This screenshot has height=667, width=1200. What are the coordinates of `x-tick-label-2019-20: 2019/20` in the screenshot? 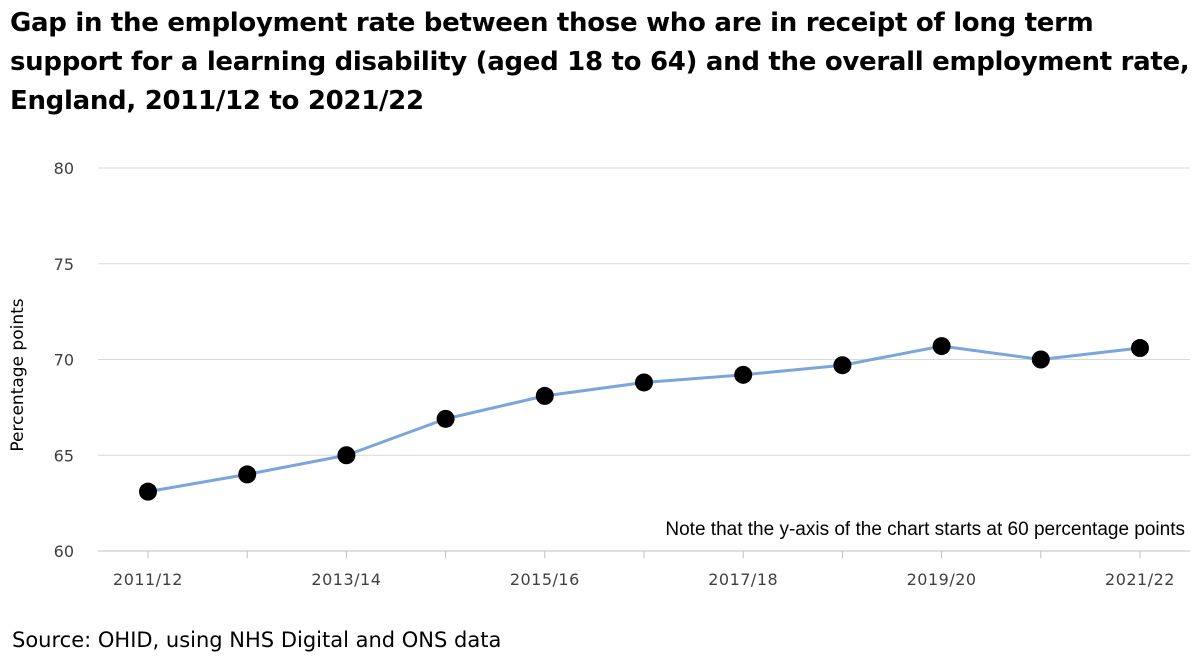 It's located at (942, 579).